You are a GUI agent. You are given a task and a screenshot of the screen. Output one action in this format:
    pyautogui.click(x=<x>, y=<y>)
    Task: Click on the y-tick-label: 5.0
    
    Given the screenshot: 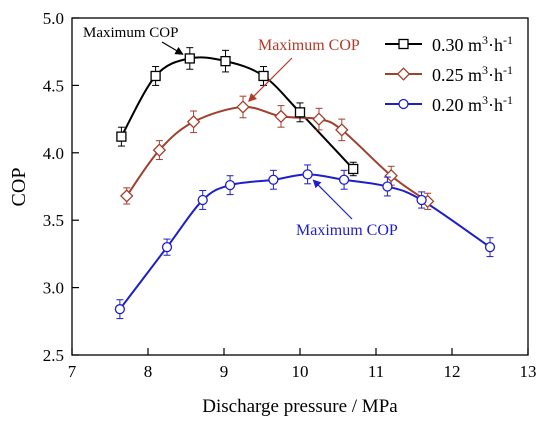 What is the action you would take?
    pyautogui.click(x=53, y=18)
    